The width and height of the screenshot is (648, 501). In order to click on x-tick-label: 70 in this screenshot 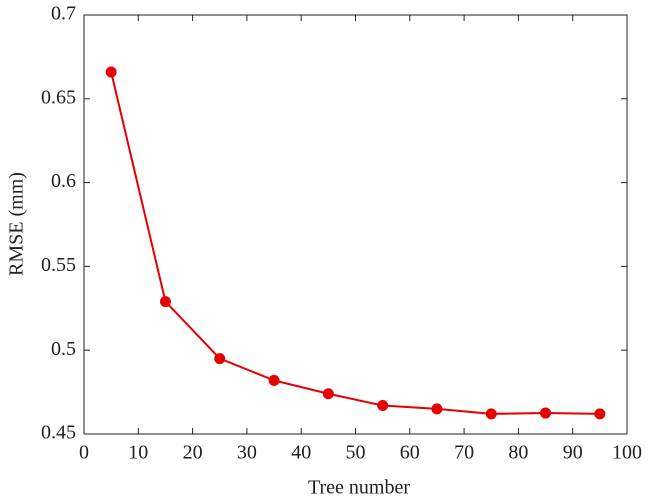, I will do `click(464, 453)`.